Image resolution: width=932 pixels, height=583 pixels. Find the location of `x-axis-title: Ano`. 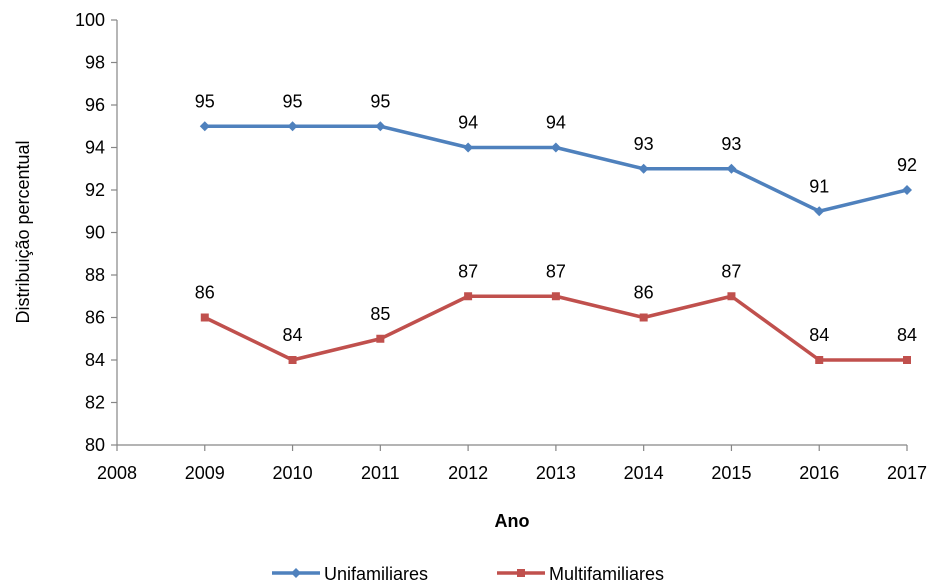

x-axis-title: Ano is located at coordinates (512, 521).